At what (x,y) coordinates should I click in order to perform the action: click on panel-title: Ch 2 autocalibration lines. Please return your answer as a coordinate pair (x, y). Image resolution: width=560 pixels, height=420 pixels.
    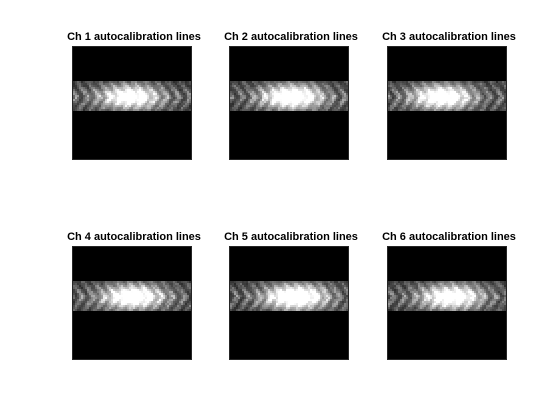
    Looking at the image, I should click on (291, 37).